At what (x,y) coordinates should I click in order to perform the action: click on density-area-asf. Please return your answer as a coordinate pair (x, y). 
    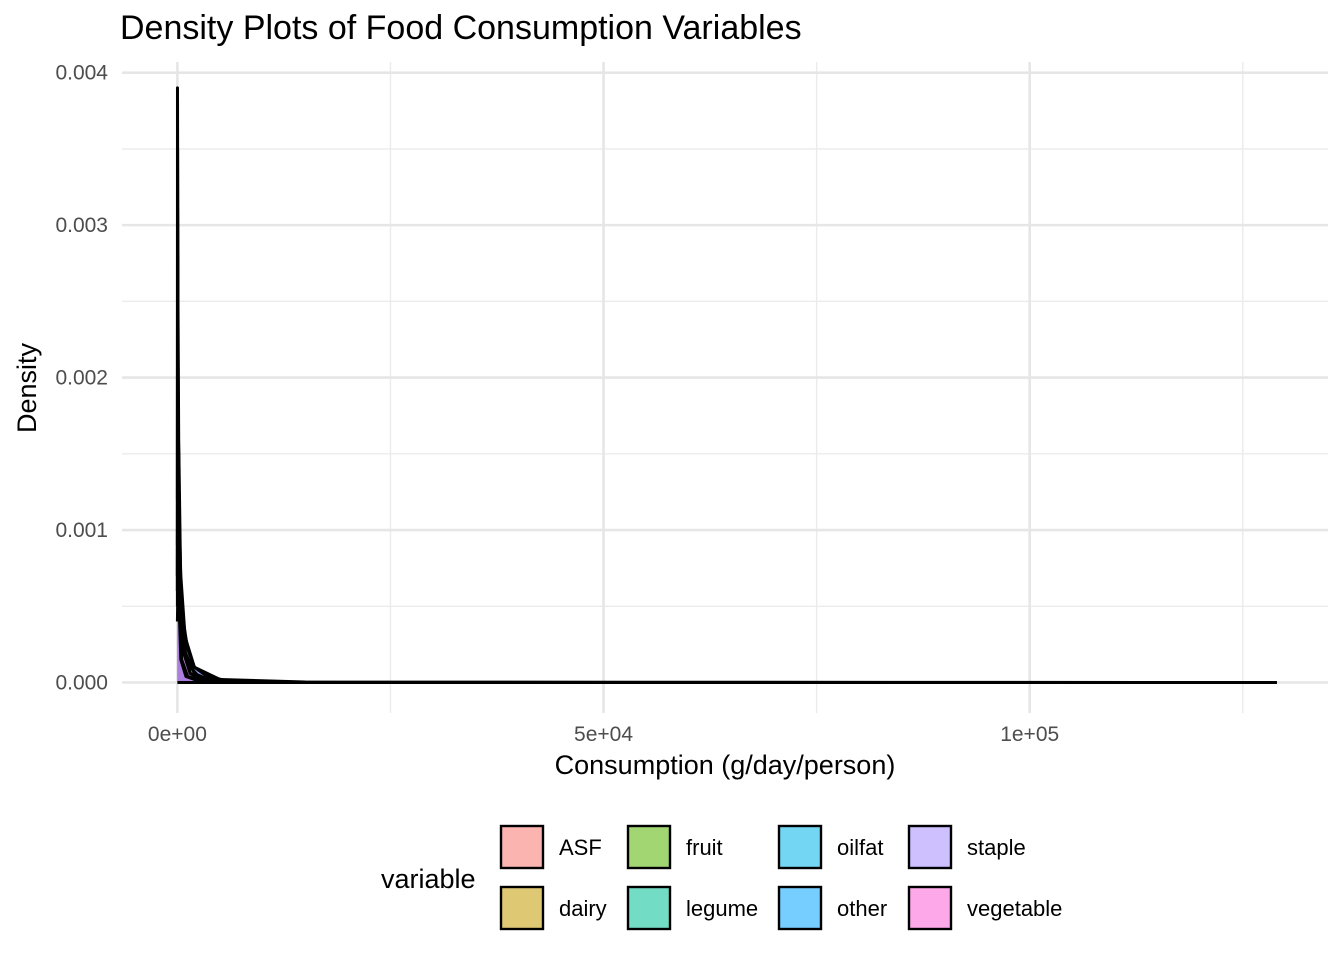
    Looking at the image, I should click on (262, 515).